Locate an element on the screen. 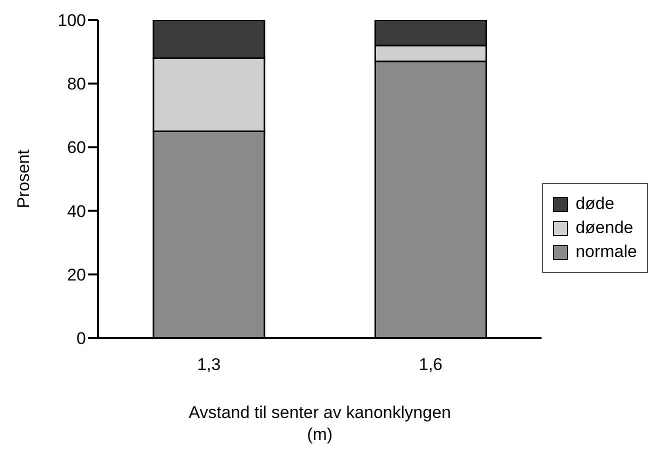 This screenshot has width=655, height=453. x-tick-label: 1,6 is located at coordinates (430, 364).